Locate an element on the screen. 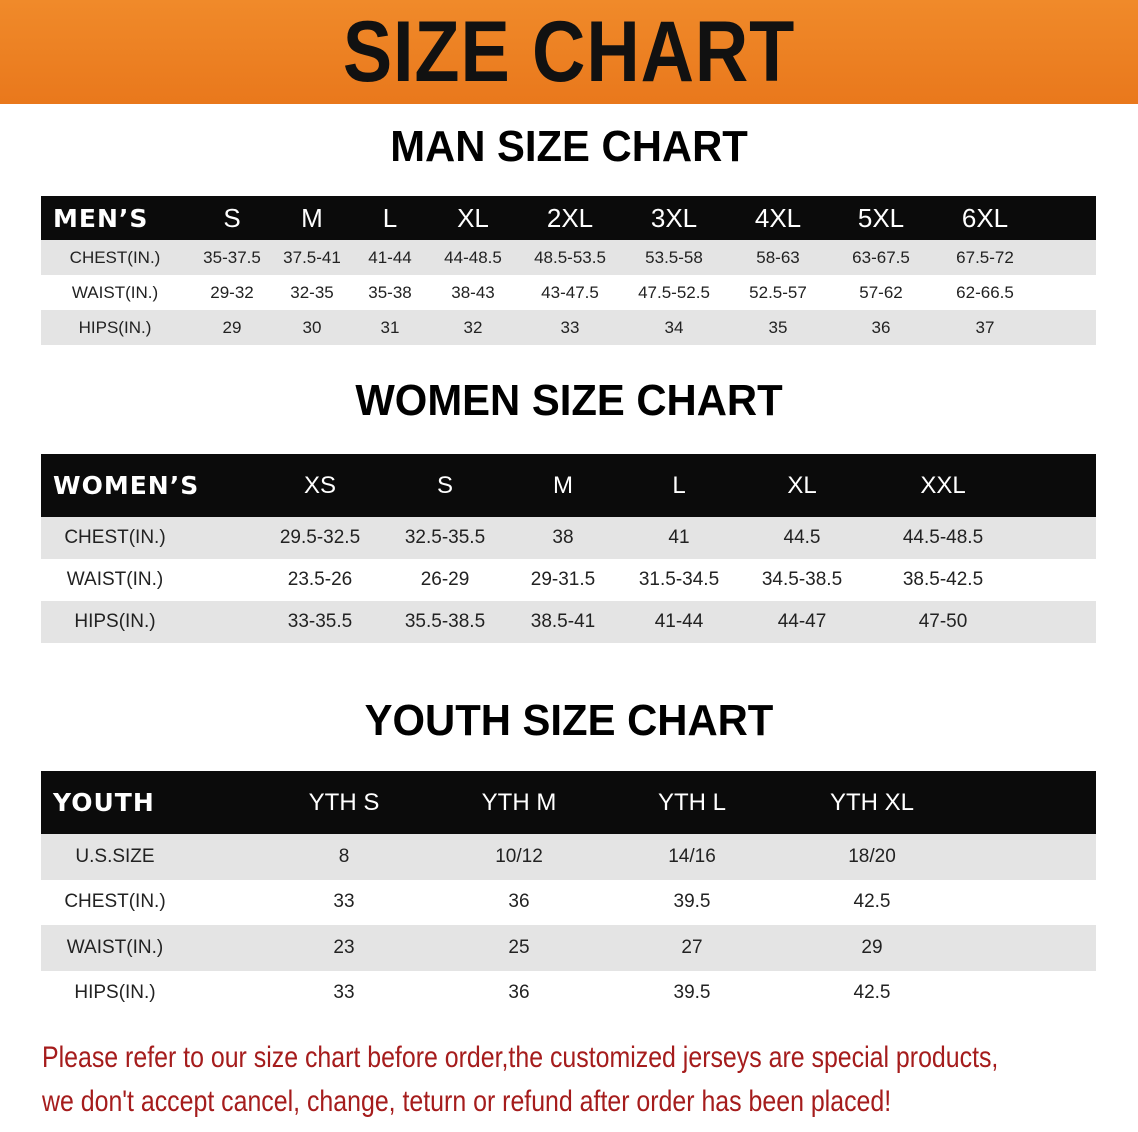 The height and width of the screenshot is (1132, 1138). measurement-value: 63-67.5 is located at coordinates (881, 257).